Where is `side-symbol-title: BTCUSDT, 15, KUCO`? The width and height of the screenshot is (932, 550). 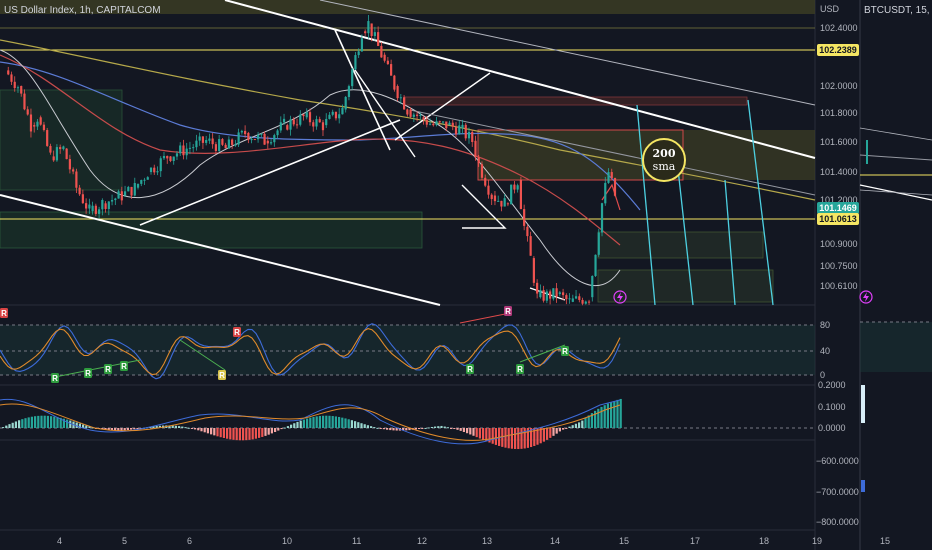 side-symbol-title: BTCUSDT, 15, KUCO is located at coordinates (898, 10).